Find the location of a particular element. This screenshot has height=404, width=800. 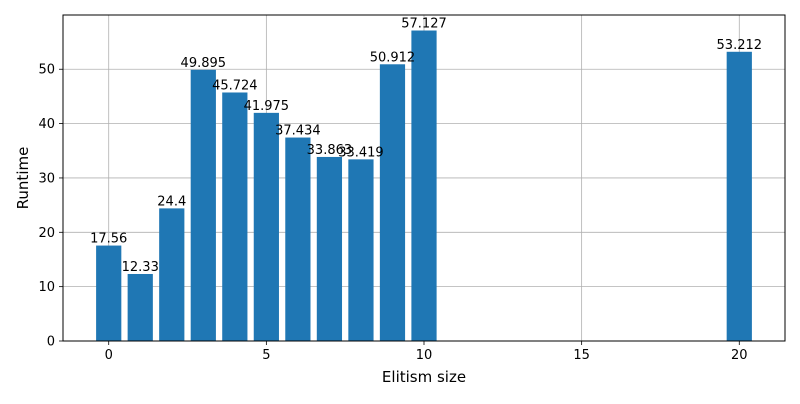

x-tick-label: 10 is located at coordinates (424, 355).